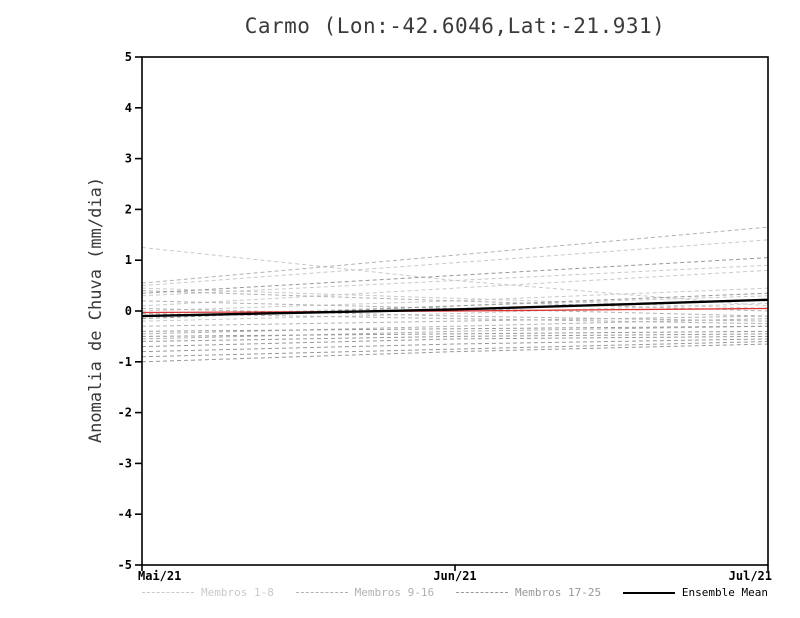  I want to click on legend-label: Ensemble Mean, so click(724, 592).